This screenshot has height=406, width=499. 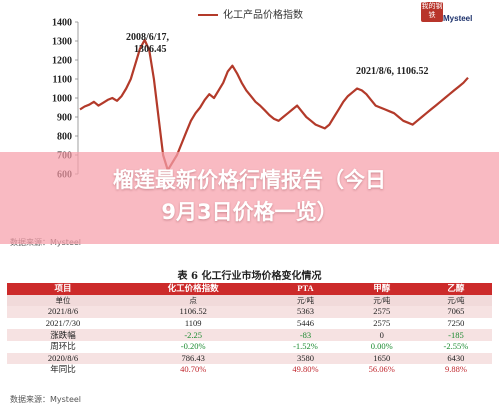 What do you see at coordinates (193, 312) in the screenshot?
I see `table-cell: 1106.52` at bounding box center [193, 312].